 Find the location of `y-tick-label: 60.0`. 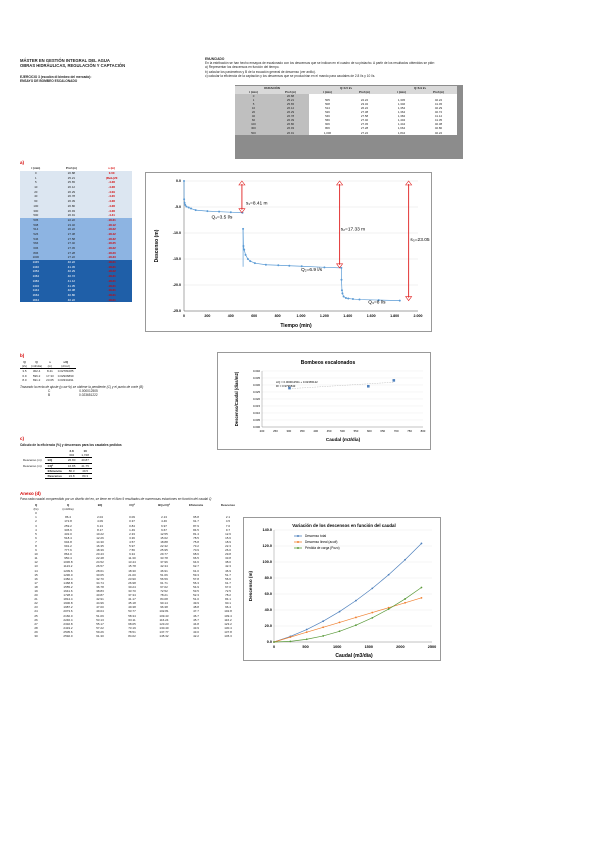

y-tick-label: 60.0 is located at coordinates (268, 594).